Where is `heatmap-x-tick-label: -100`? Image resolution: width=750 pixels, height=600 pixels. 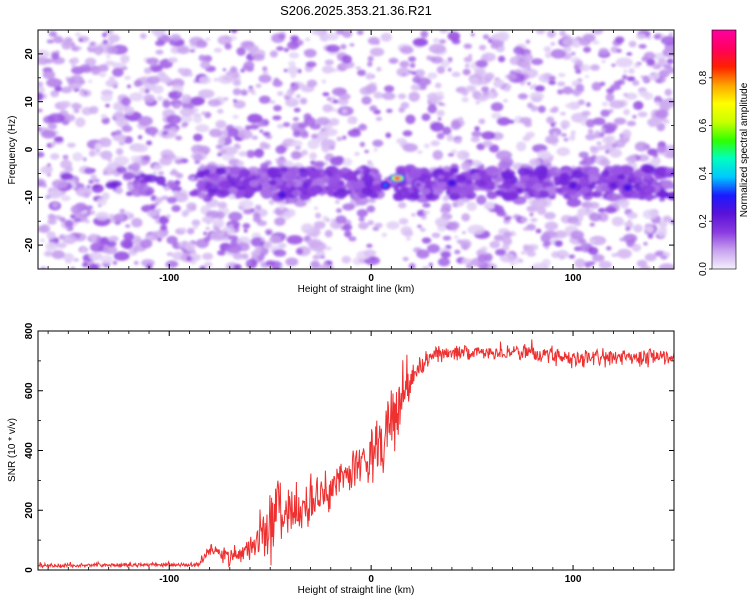 heatmap-x-tick-label: -100 is located at coordinates (169, 278).